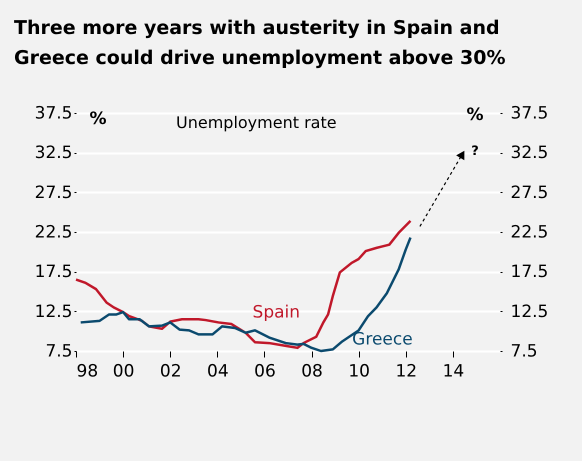 This screenshot has width=582, height=461. I want to click on x-tick-label: 06, so click(265, 372).